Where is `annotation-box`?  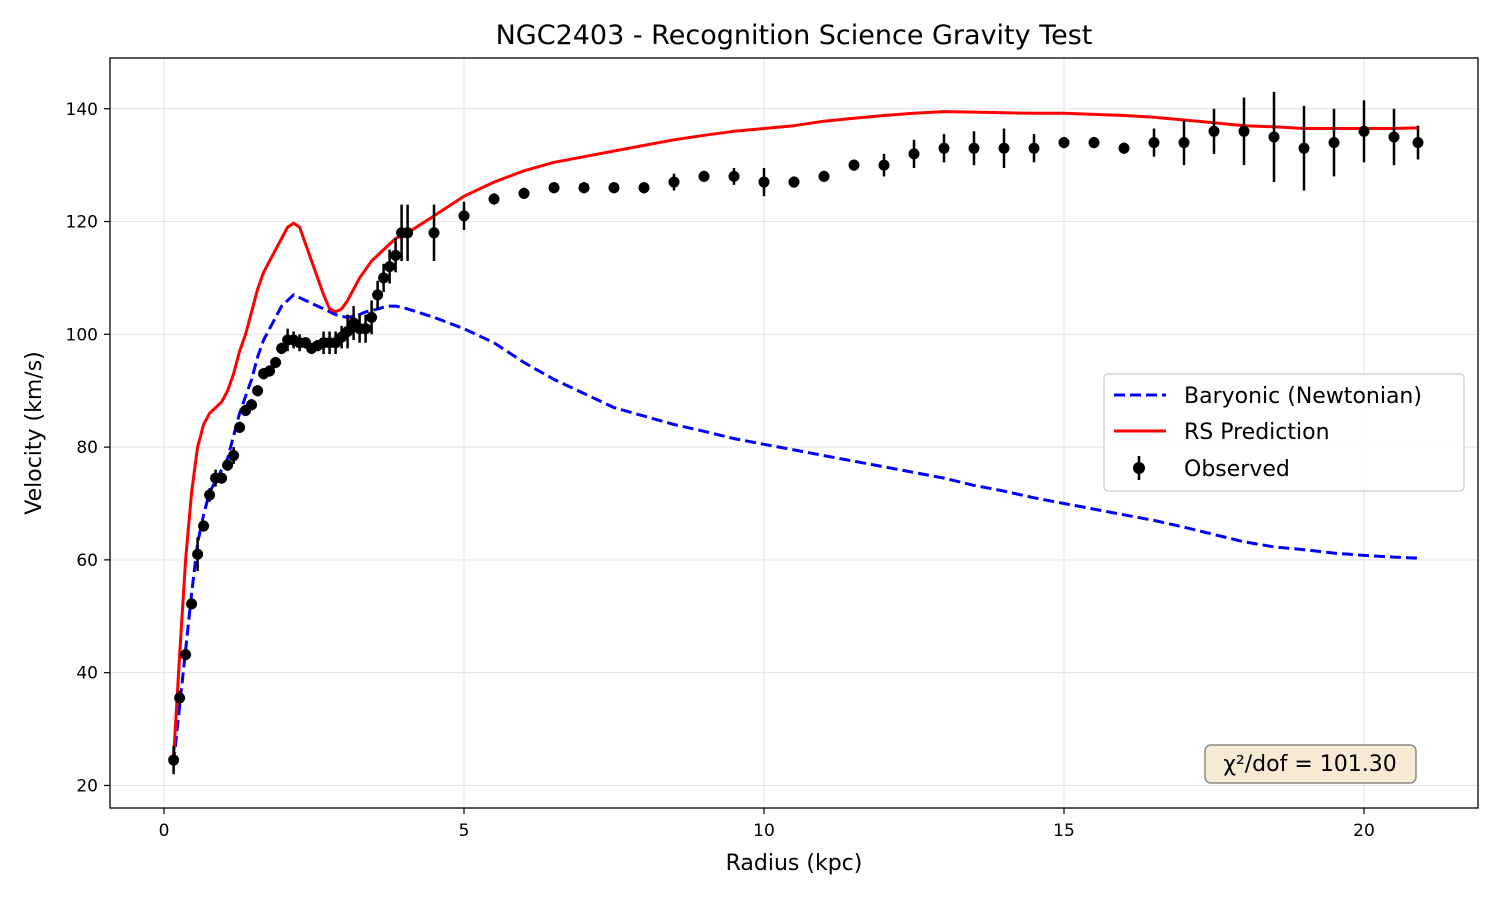 annotation-box is located at coordinates (1310, 764).